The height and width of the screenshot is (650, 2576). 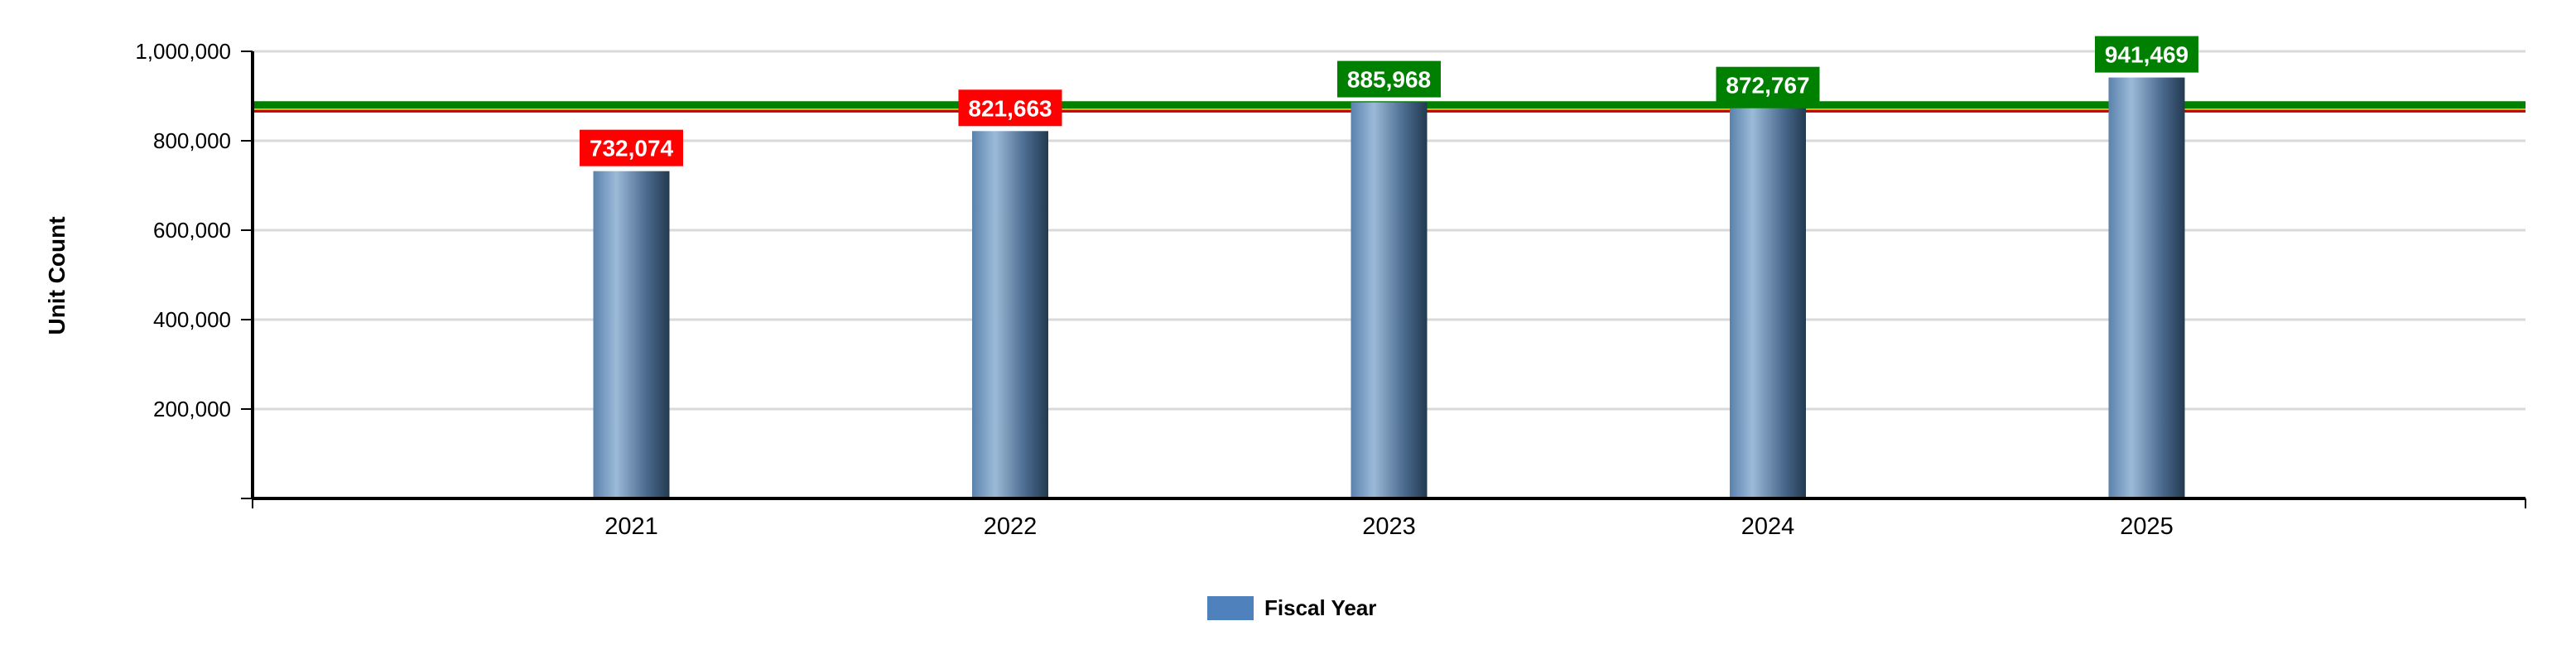 I want to click on data-label: 941,469, so click(x=2146, y=55).